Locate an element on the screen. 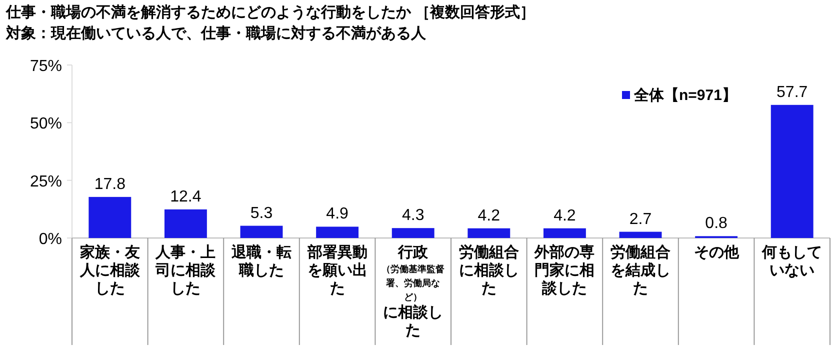 This screenshot has width=840, height=349. data-label: 4.3 is located at coordinates (413, 215).